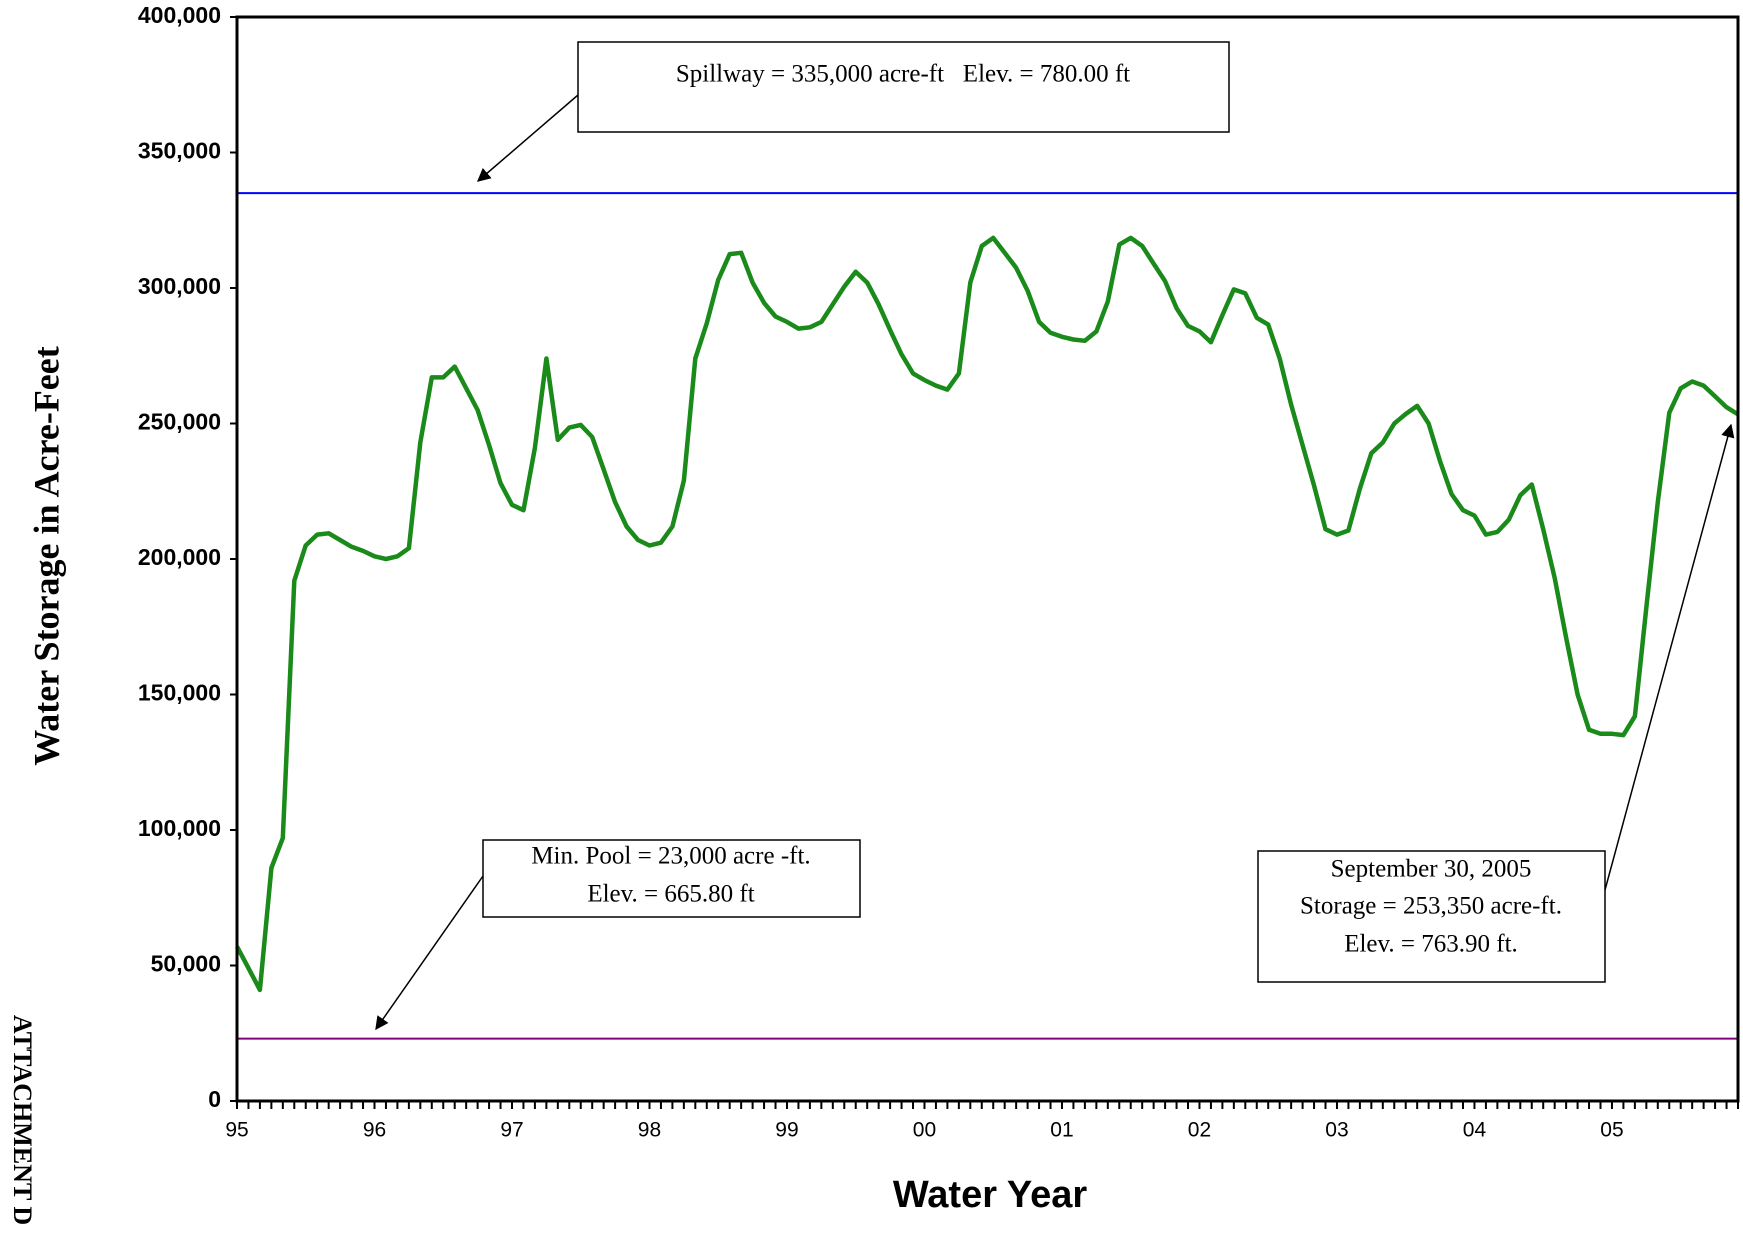 Image resolution: width=1743 pixels, height=1257 pixels. Describe the element at coordinates (179, 693) in the screenshot. I see `y-tick-label: 150,000` at that location.